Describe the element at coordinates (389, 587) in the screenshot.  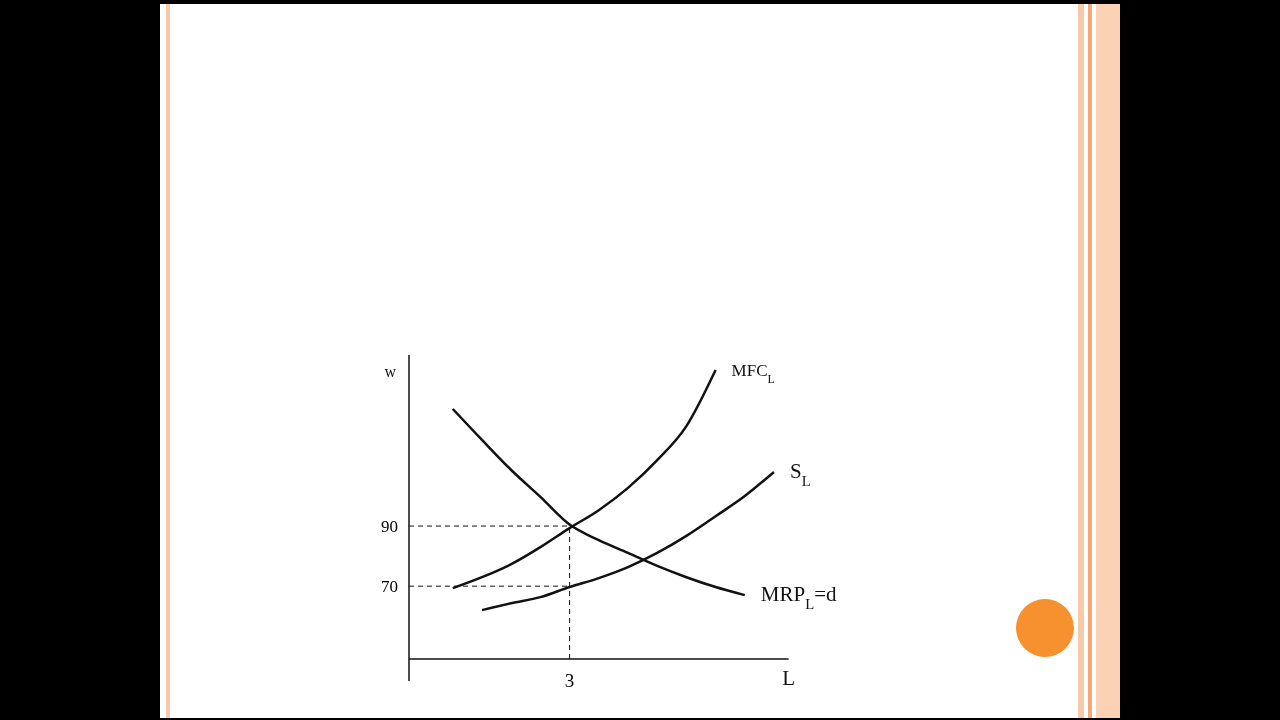
I see `text: 70` at that location.